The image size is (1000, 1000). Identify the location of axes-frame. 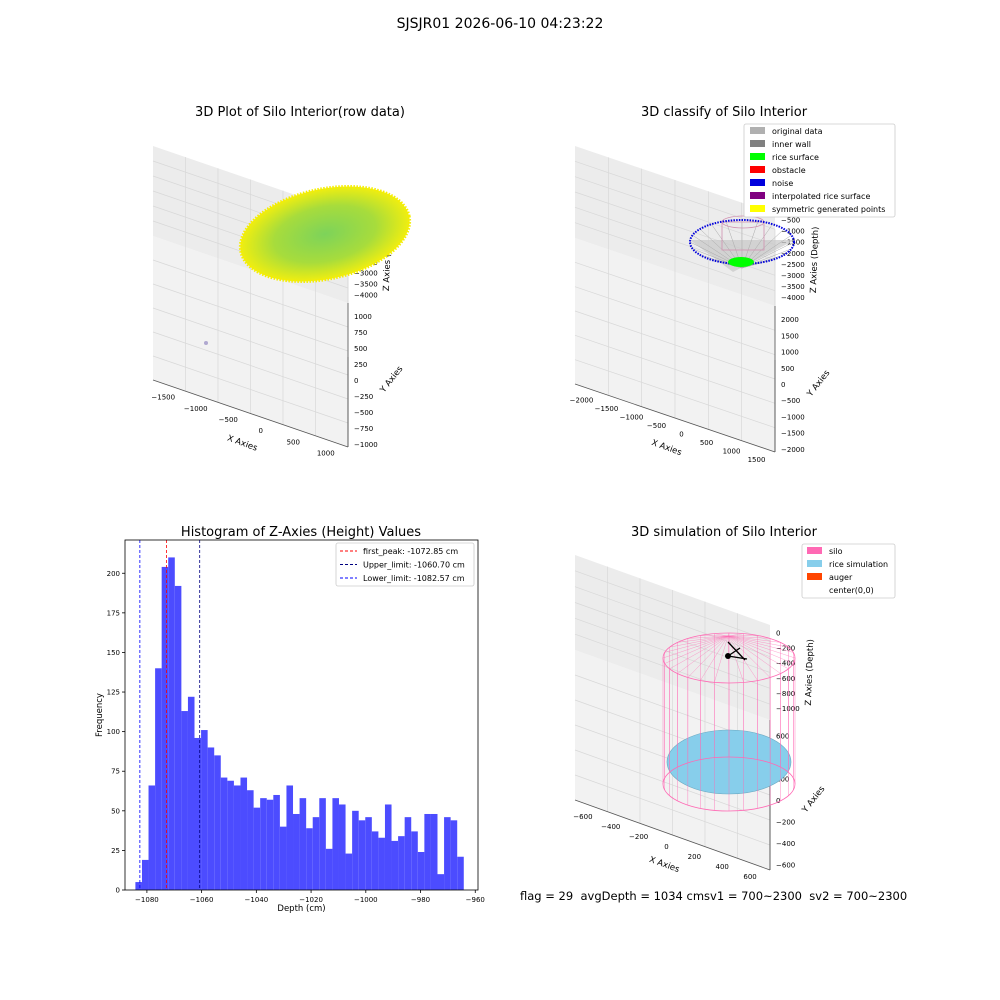
(301, 715).